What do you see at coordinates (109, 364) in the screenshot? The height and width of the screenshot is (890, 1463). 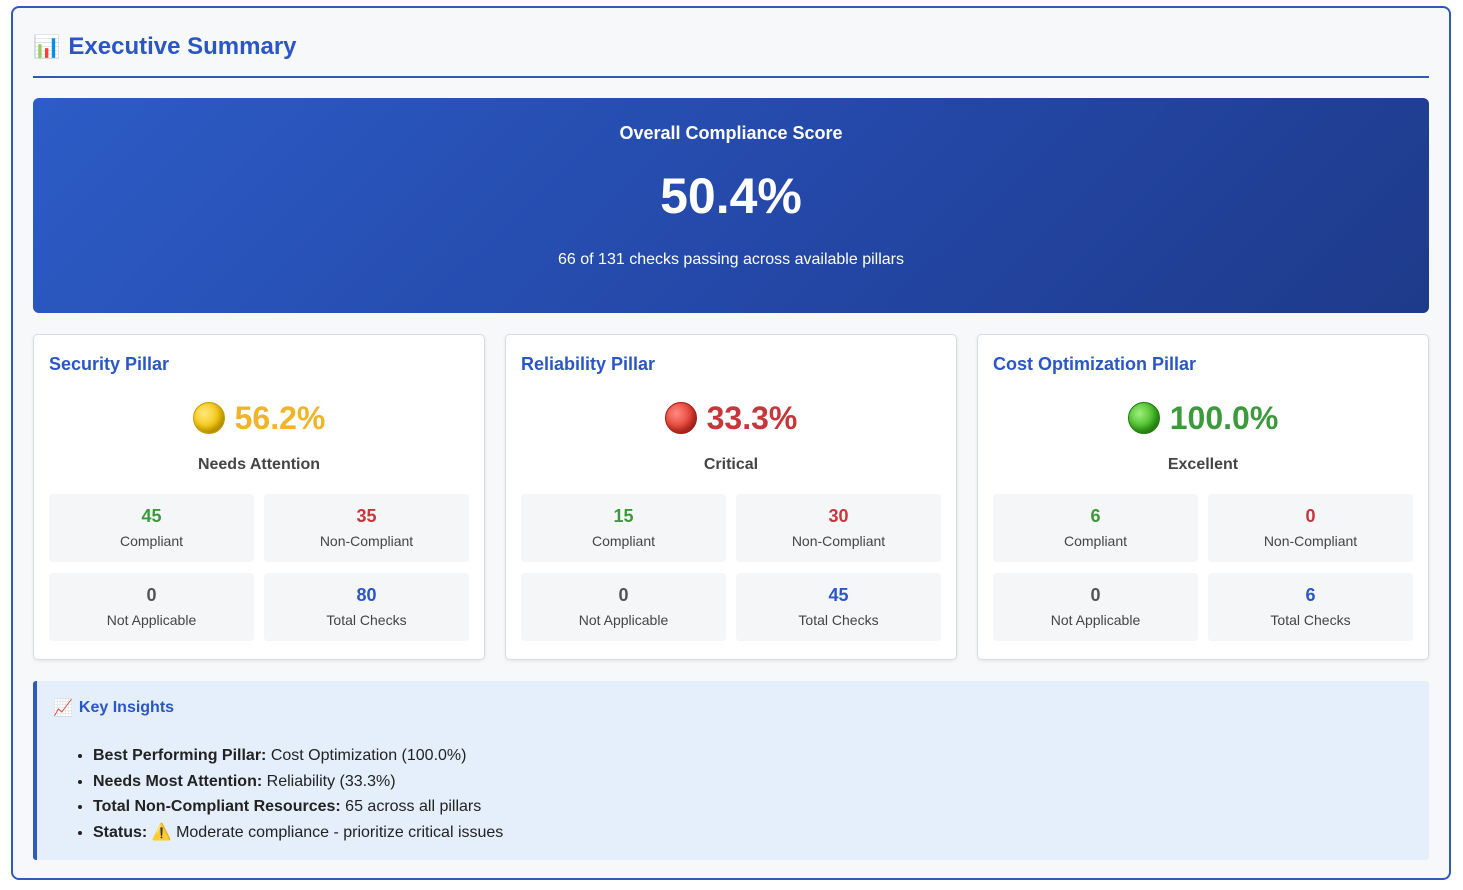 I see `pillar-title: Security Pillar` at bounding box center [109, 364].